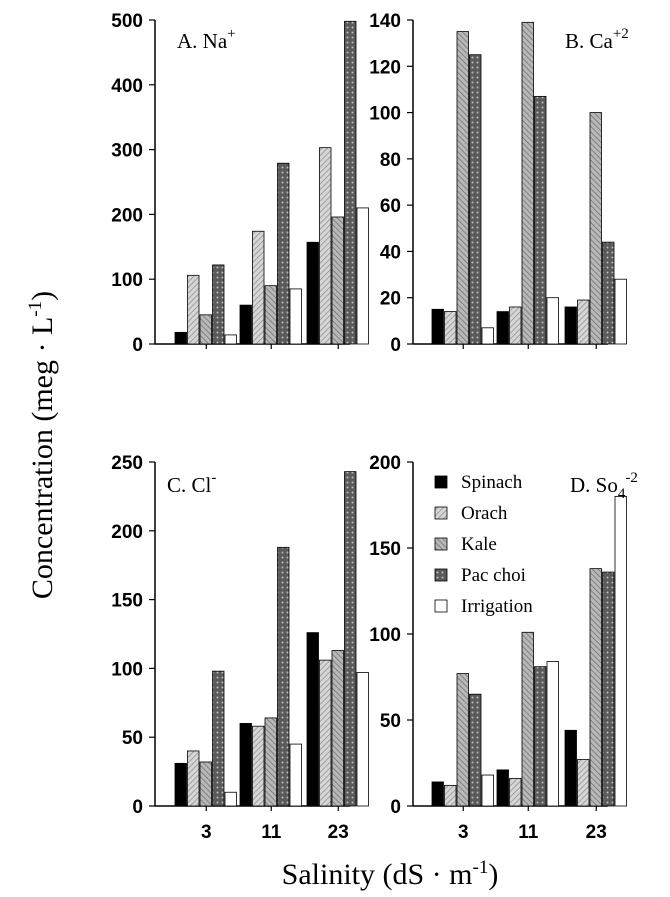 The height and width of the screenshot is (897, 670). I want to click on panel-c-x-tick-label: 3, so click(206, 832).